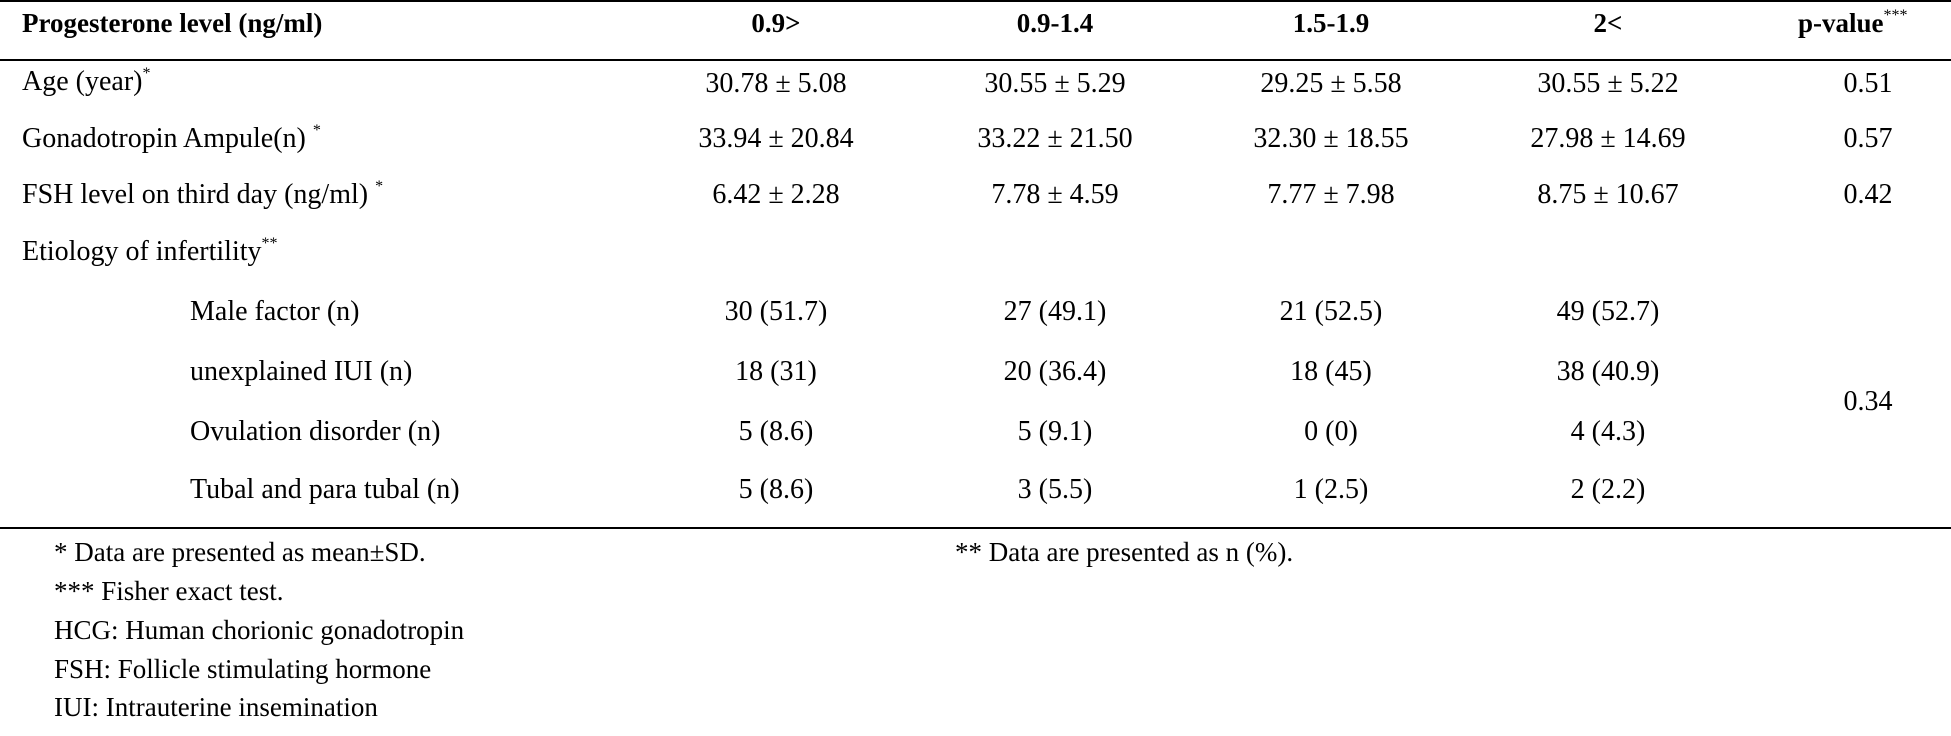  I want to click on footnote-mean-sd: * Data are presented as mean±SD., so click(240, 552).